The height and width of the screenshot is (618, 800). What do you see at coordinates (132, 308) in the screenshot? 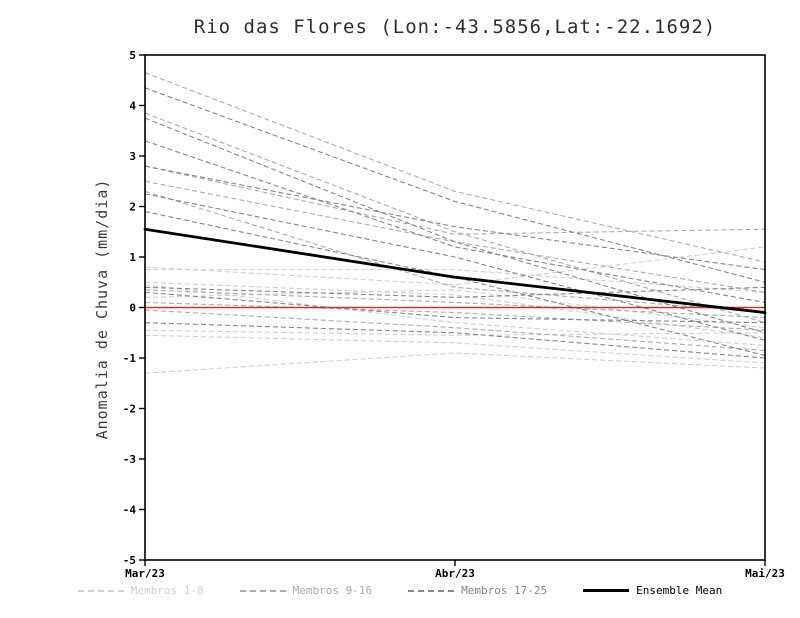
I see `svg-text: 0` at bounding box center [132, 308].